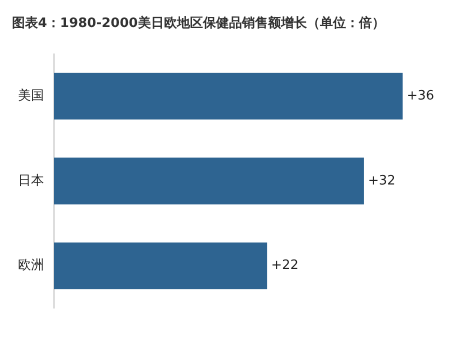  What do you see at coordinates (285, 266) in the screenshot?
I see `data-label: +22` at bounding box center [285, 266].